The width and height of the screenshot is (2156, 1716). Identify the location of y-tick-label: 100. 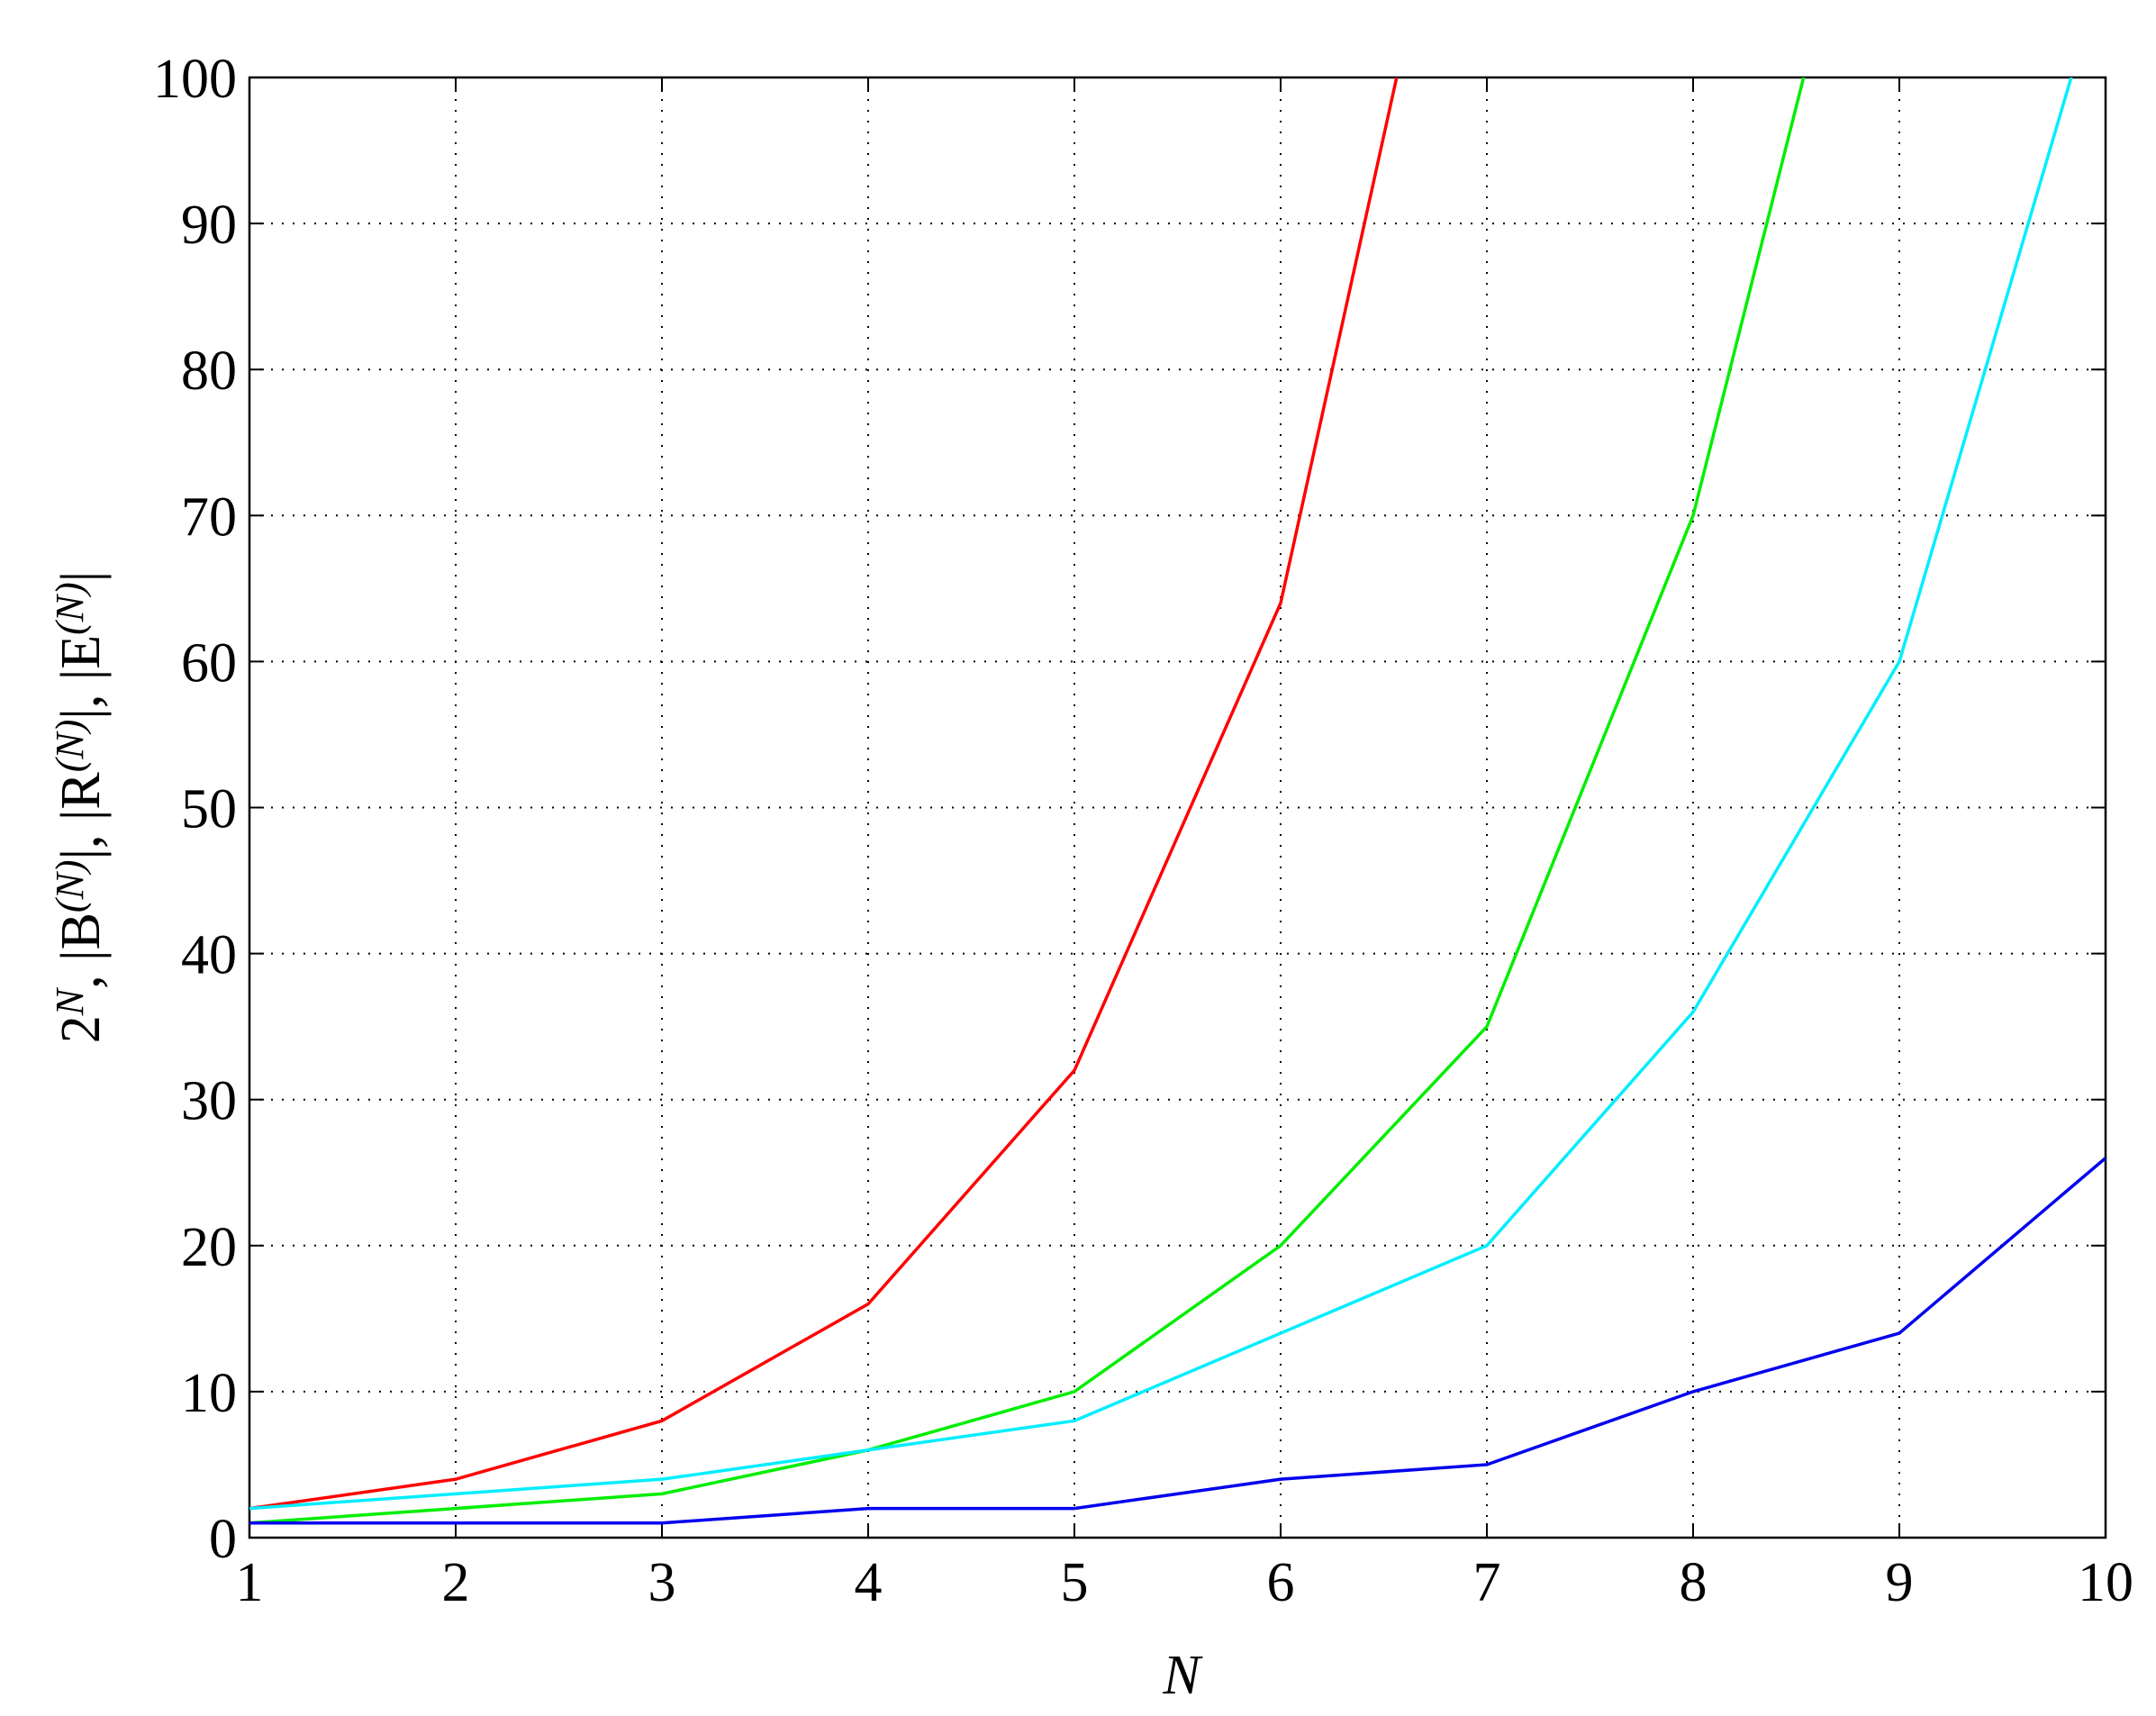
(195, 79).